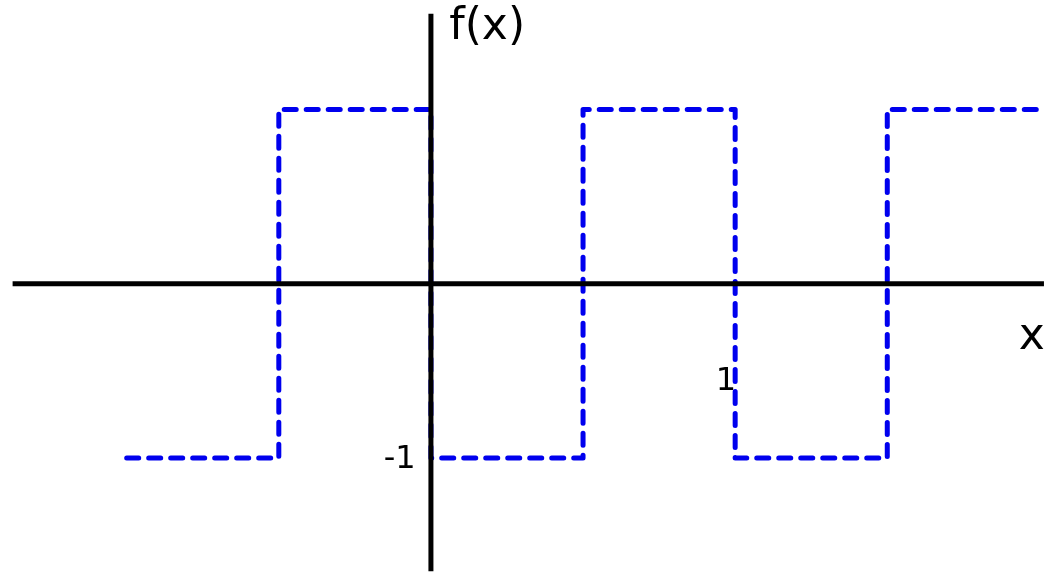  What do you see at coordinates (399, 457) in the screenshot?
I see `annotation: -1` at bounding box center [399, 457].